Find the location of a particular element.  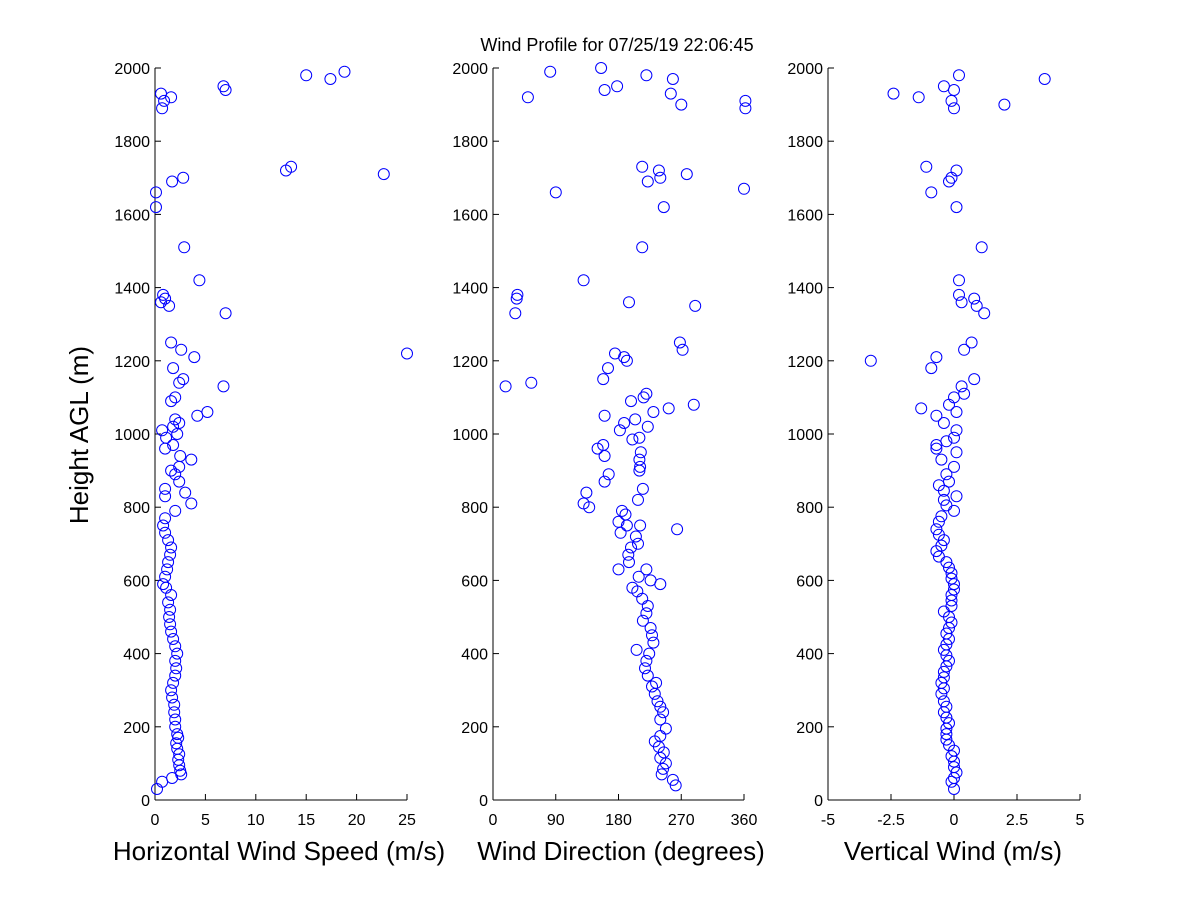

y-tick-label: 1800 is located at coordinates (805, 142).